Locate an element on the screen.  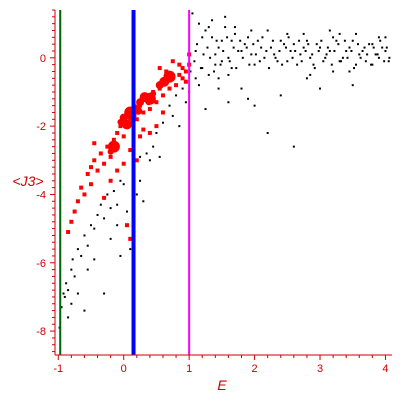
x-axis-label: E is located at coordinates (222, 385).